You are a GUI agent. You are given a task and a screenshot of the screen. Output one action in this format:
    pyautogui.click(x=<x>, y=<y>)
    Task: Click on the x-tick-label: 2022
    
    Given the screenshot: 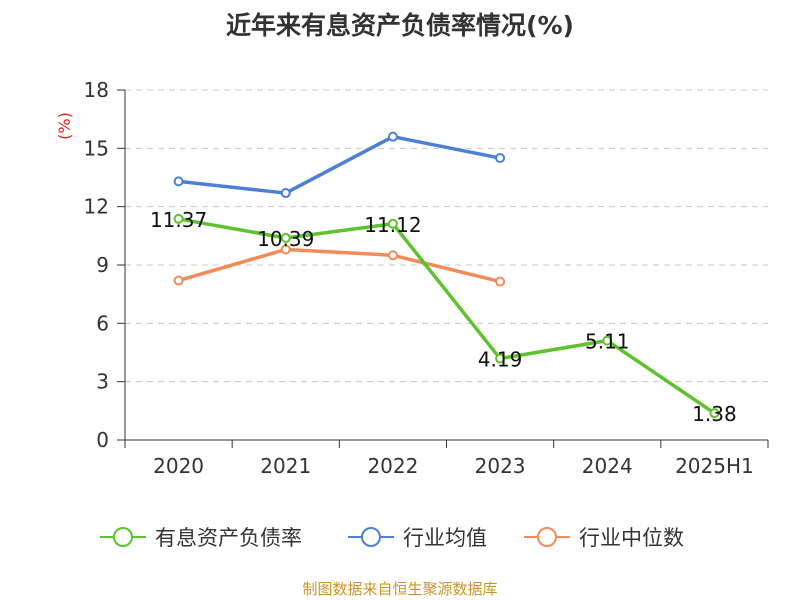 What is the action you would take?
    pyautogui.click(x=392, y=466)
    